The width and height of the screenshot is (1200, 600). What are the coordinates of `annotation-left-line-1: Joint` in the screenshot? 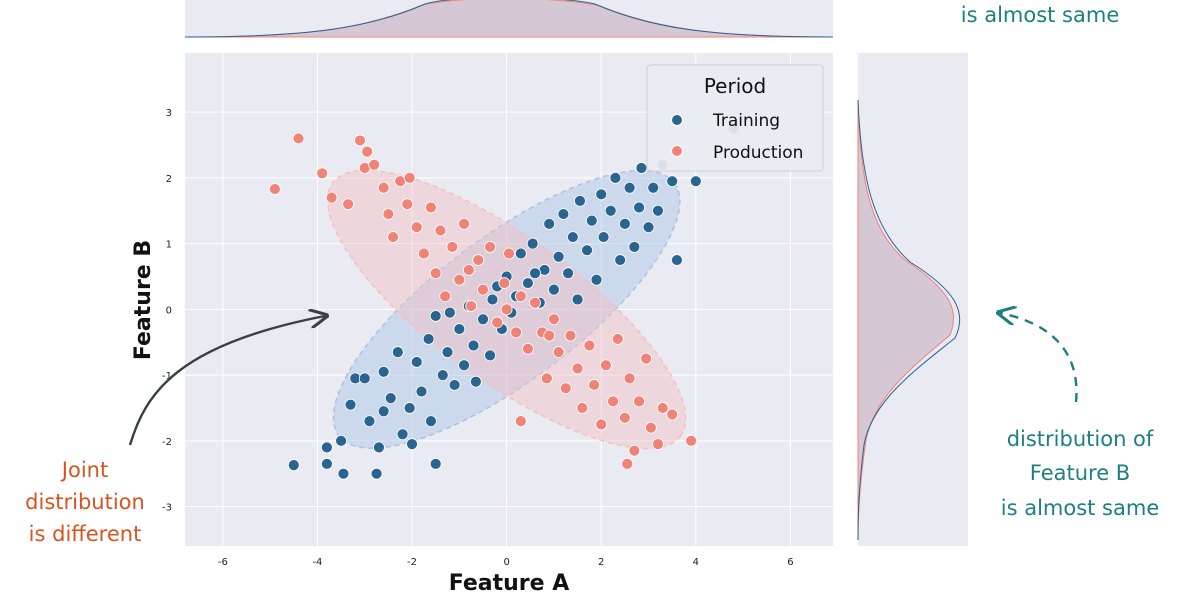 It's located at (84, 470).